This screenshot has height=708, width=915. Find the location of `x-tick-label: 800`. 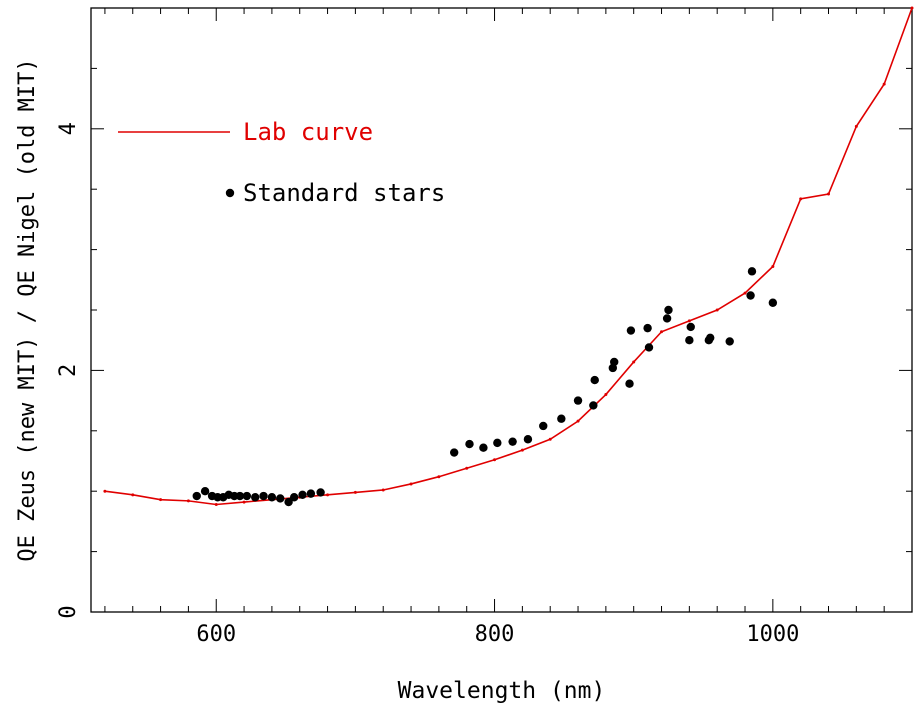

x-tick-label: 800 is located at coordinates (495, 634).